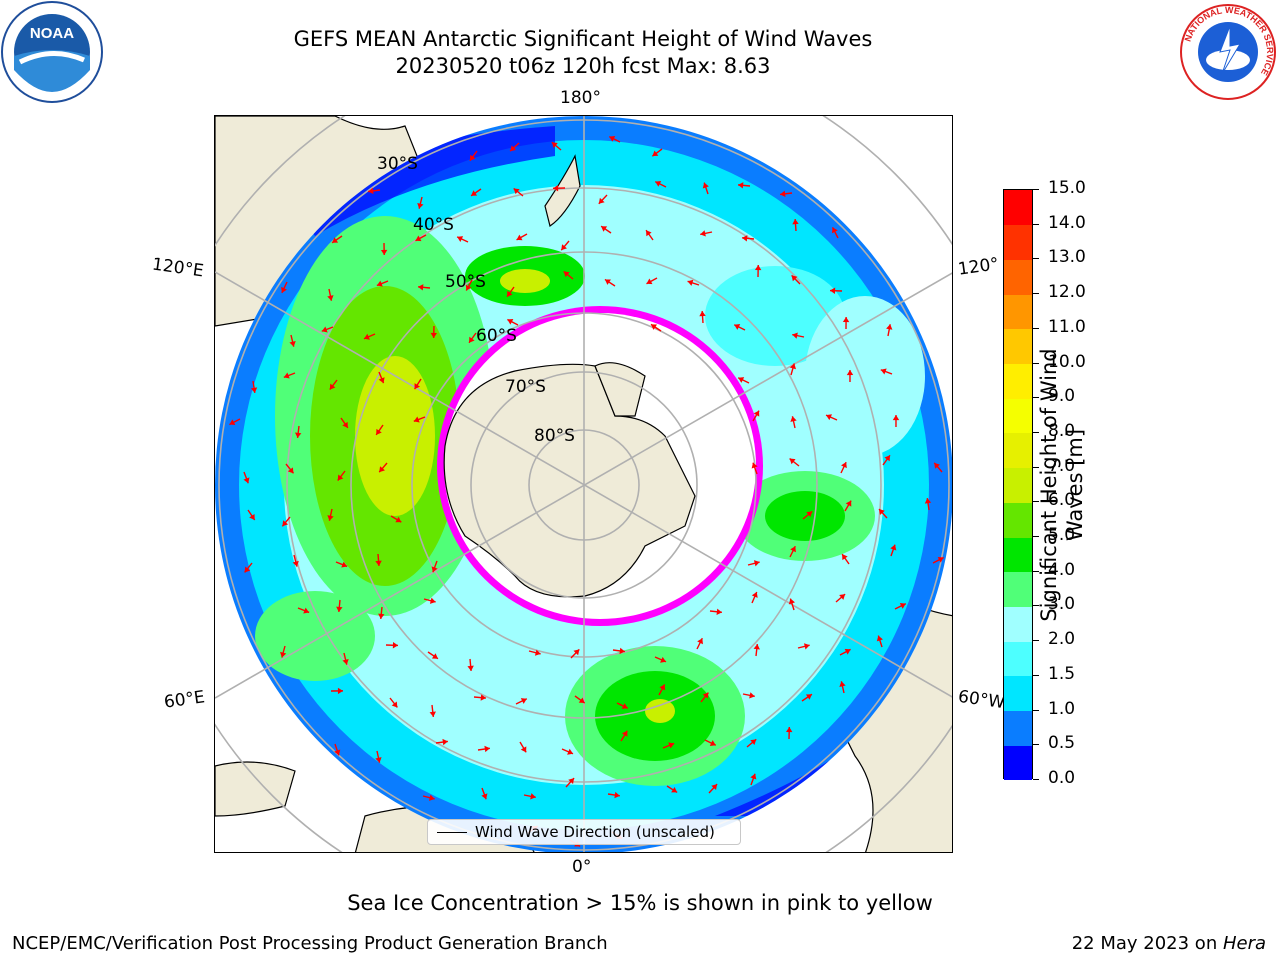 This screenshot has width=1280, height=960. I want to click on madagascar-area, so click(255, 789).